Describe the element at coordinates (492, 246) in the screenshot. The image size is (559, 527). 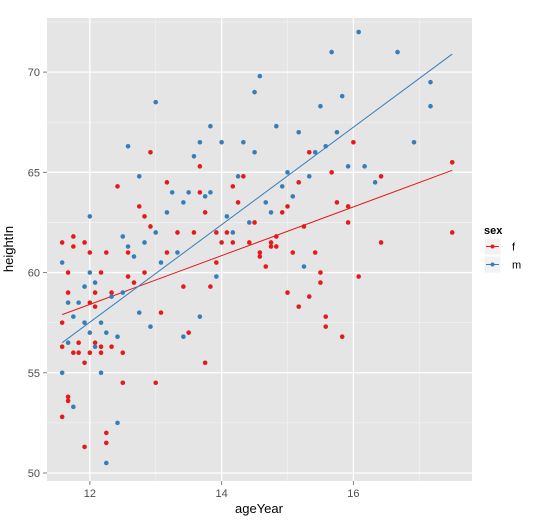
I see `legend-point-f` at that location.